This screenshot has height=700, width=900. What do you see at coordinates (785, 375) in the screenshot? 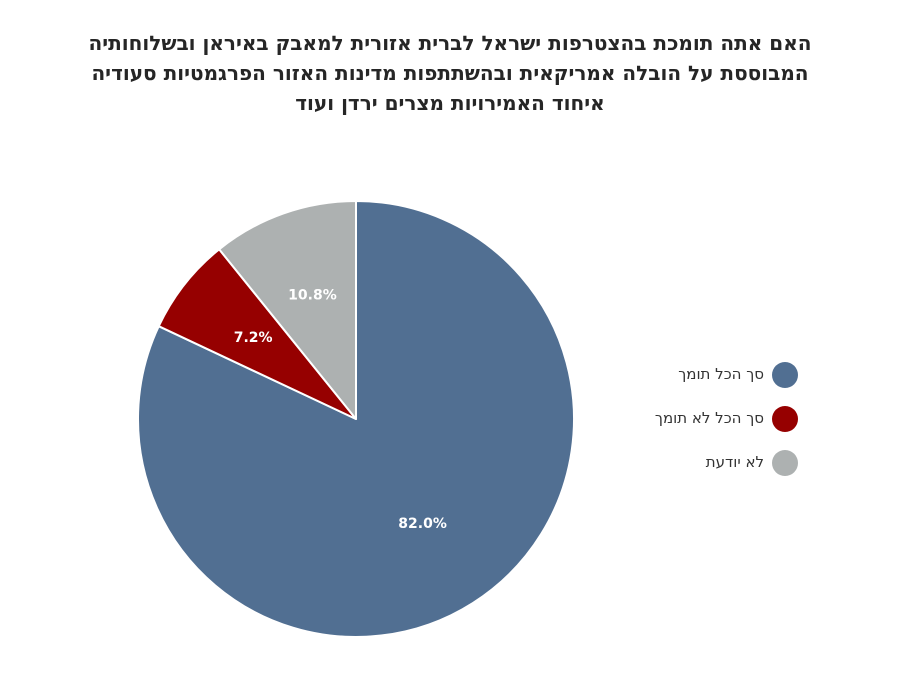
I see `legend-swatch-supports` at bounding box center [785, 375].